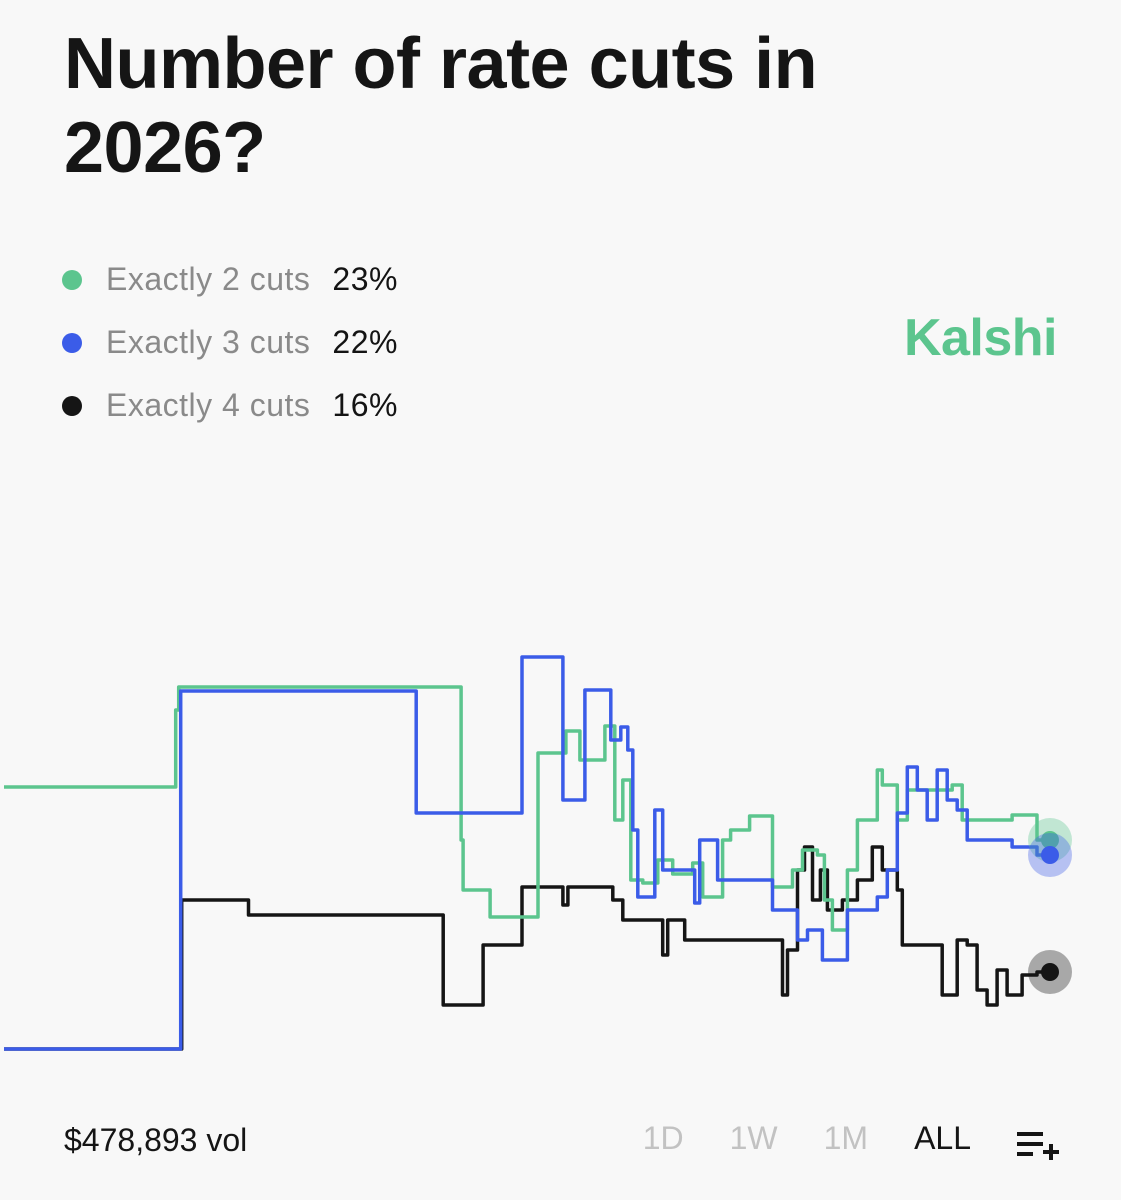 Image resolution: width=1121 pixels, height=1200 pixels. Describe the element at coordinates (663, 1138) in the screenshot. I see `range-tab-1d: 1D` at that location.